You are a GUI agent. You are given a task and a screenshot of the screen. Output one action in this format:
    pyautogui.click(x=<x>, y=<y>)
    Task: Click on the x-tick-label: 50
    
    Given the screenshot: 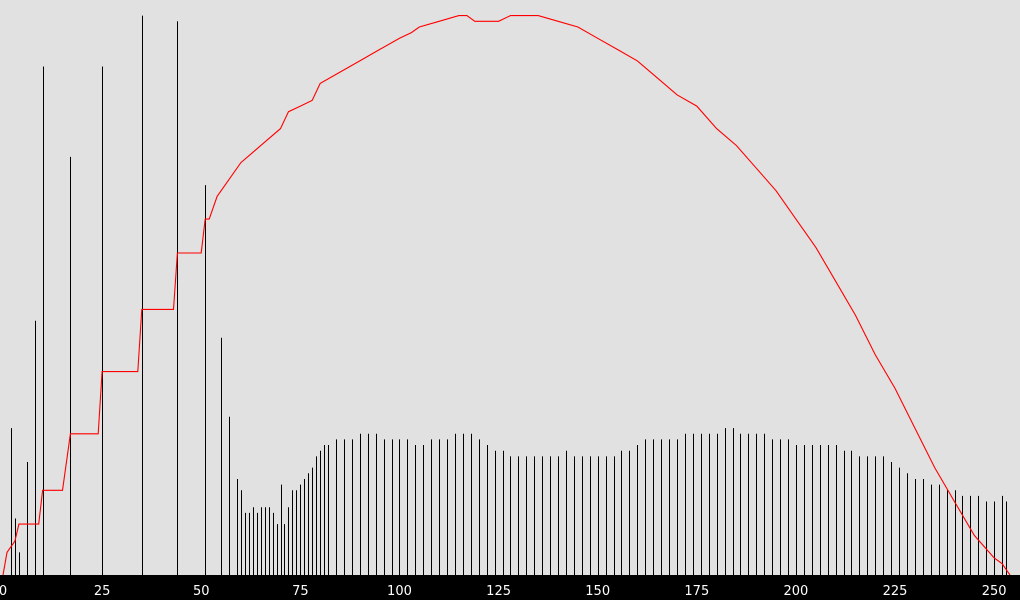 What is the action you would take?
    pyautogui.click(x=201, y=591)
    